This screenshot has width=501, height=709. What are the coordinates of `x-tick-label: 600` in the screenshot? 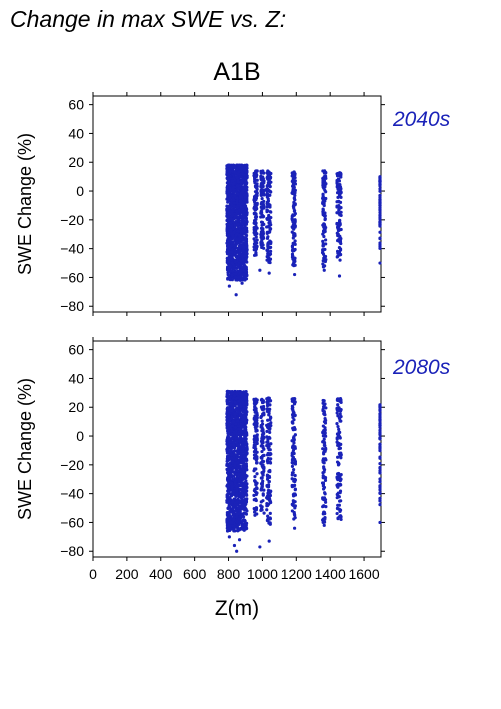 It's located at (195, 574).